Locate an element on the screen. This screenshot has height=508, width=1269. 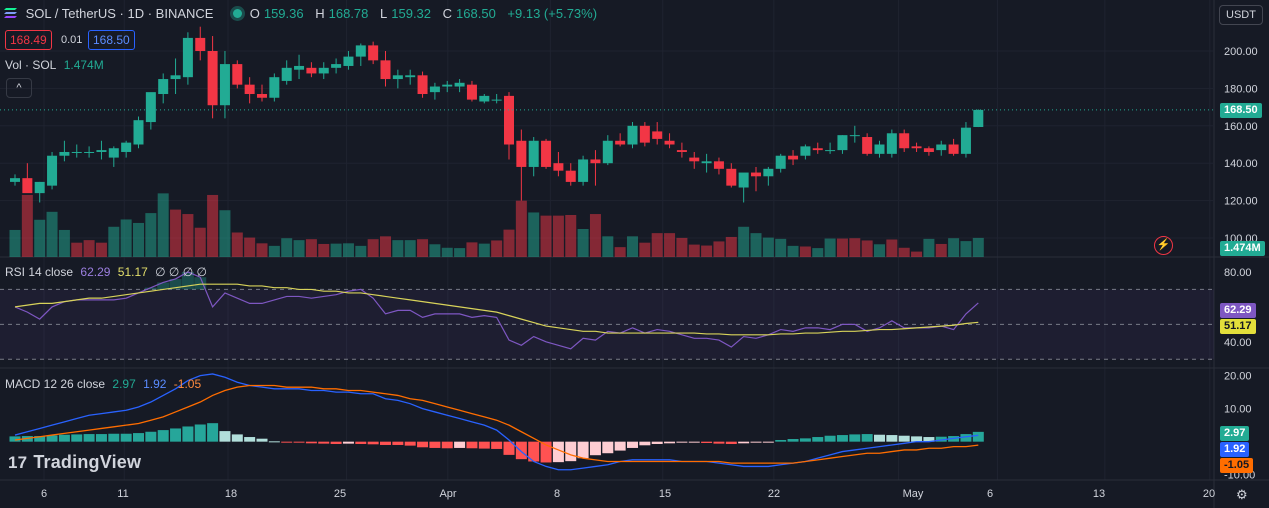
flash-icon: ⚡ is located at coordinates (1163, 245).